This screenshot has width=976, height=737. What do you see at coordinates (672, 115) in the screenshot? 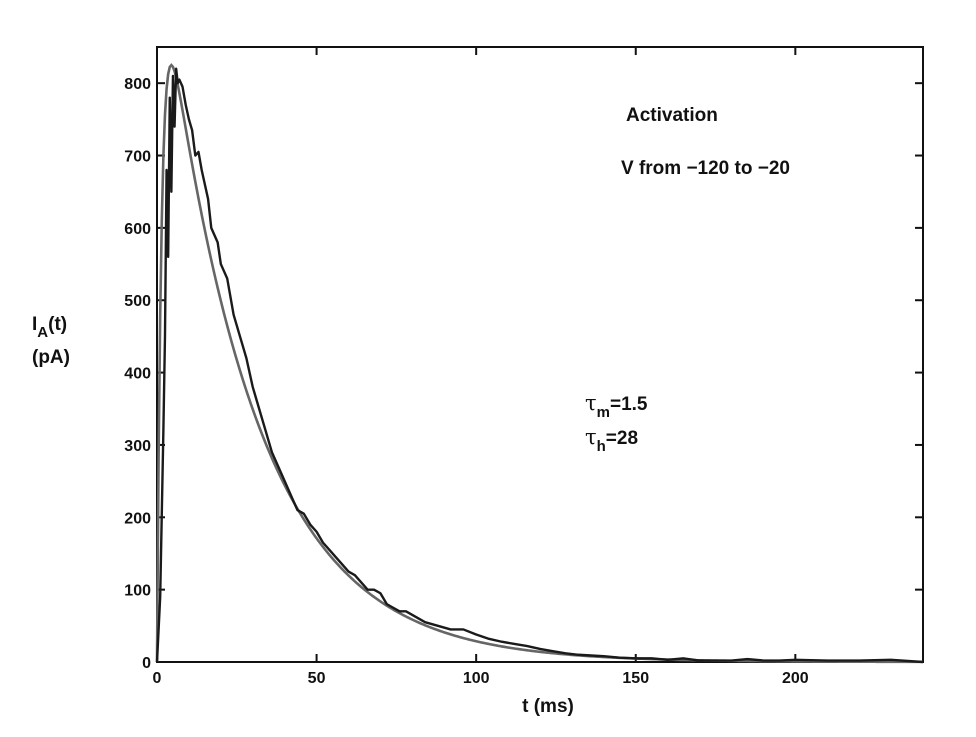
I see `annotation-title: Activation` at bounding box center [672, 115].